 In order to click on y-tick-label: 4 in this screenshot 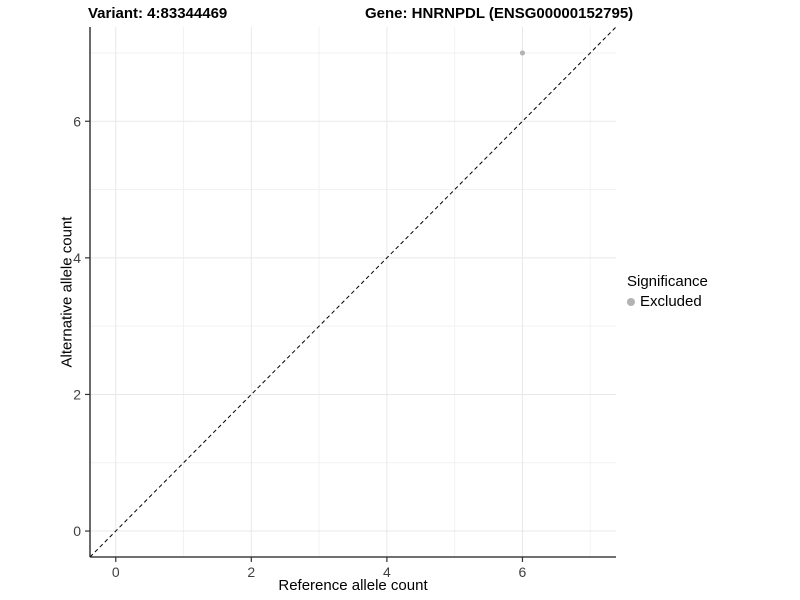, I will do `click(77, 258)`.